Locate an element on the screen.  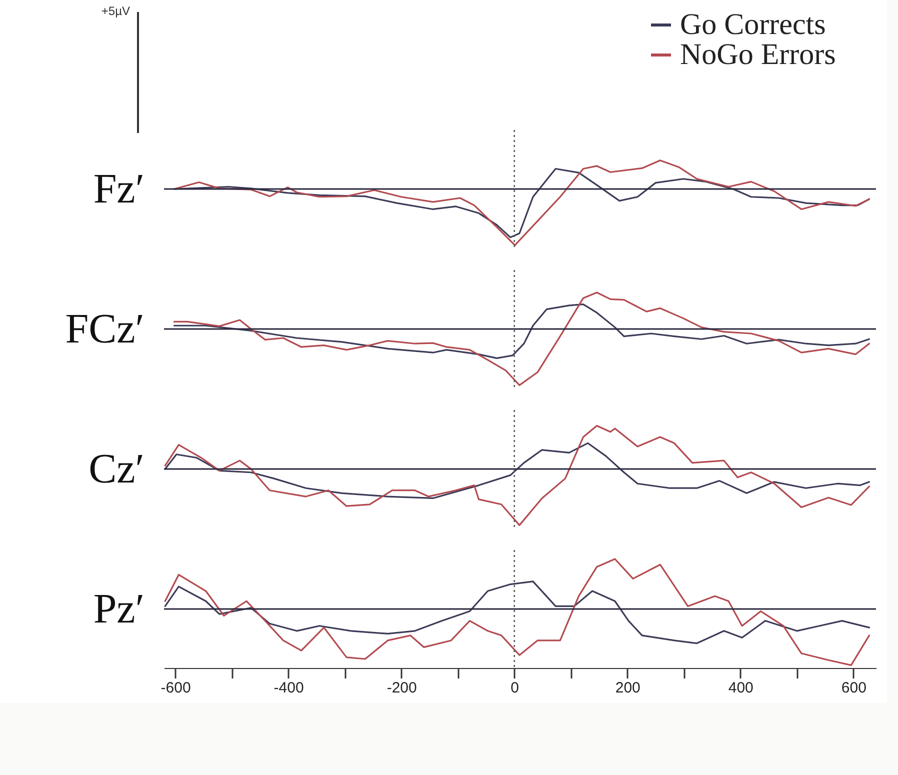
x-tick-label: 0 is located at coordinates (515, 688).